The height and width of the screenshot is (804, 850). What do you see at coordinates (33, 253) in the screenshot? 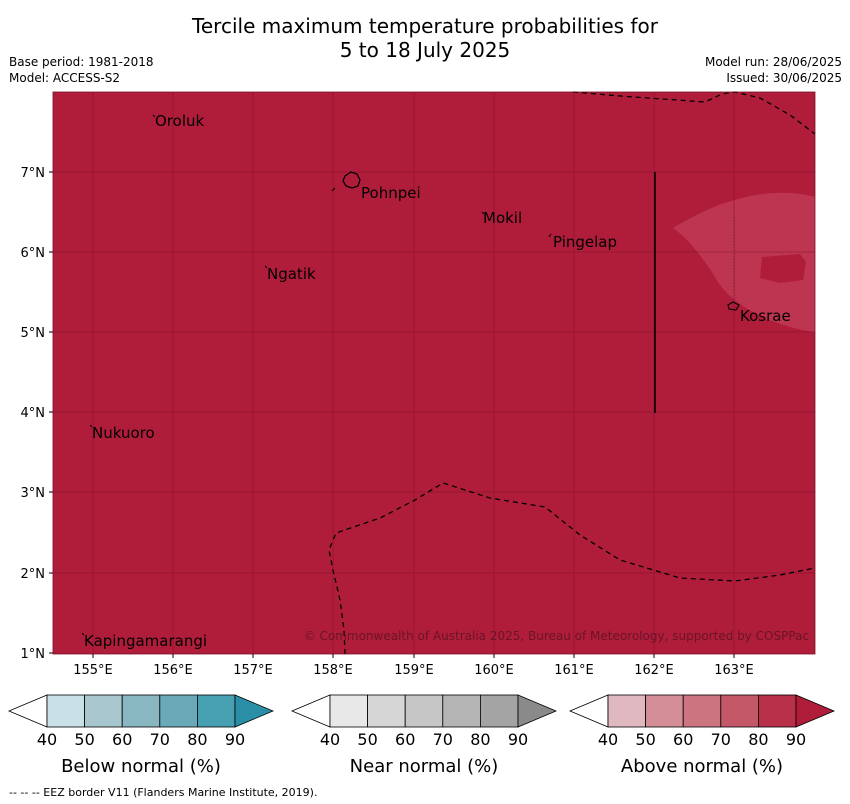
I see `lat-tick-6: 6°N` at bounding box center [33, 253].